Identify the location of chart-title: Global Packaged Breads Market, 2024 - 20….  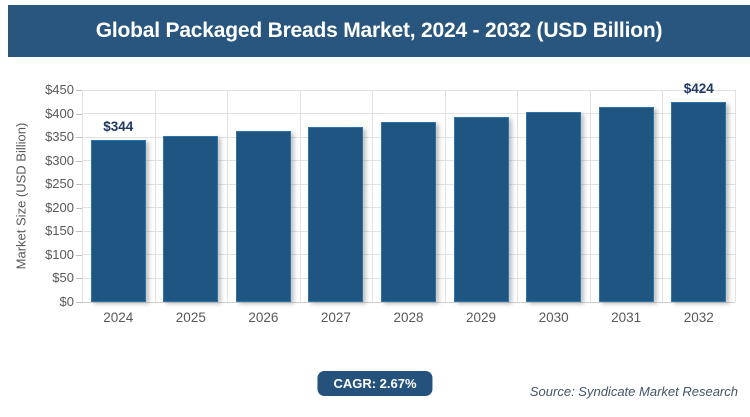
(379, 30).